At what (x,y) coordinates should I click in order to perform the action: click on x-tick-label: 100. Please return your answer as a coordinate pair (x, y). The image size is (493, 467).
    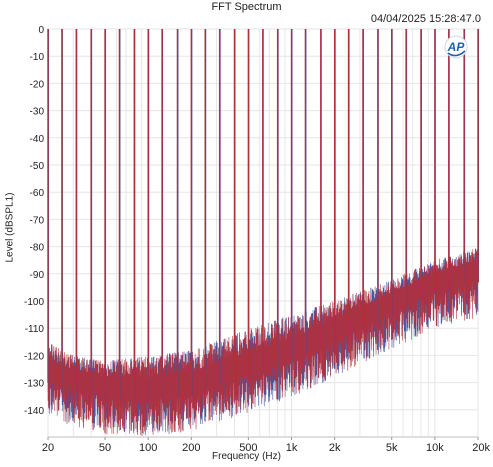
    Looking at the image, I should click on (148, 448).